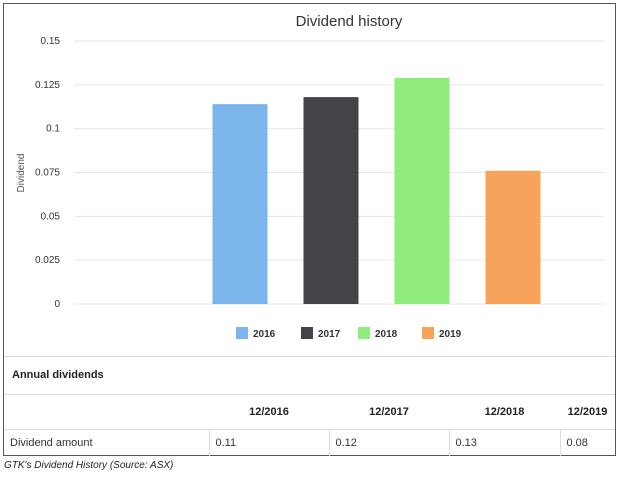 The height and width of the screenshot is (480, 624). Describe the element at coordinates (513, 237) in the screenshot. I see `bar-2019` at that location.